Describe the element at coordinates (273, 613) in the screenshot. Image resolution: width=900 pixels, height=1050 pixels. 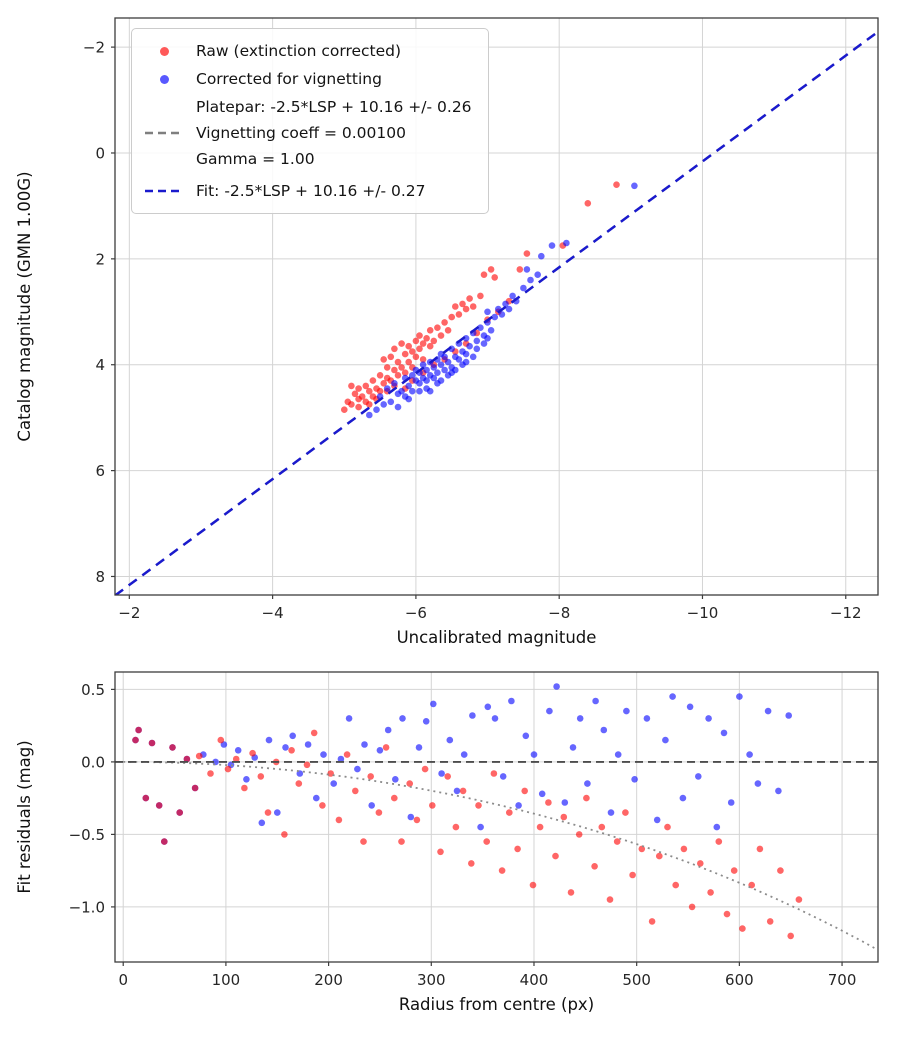
I see `top-plot-xtick-label: −4` at that location.